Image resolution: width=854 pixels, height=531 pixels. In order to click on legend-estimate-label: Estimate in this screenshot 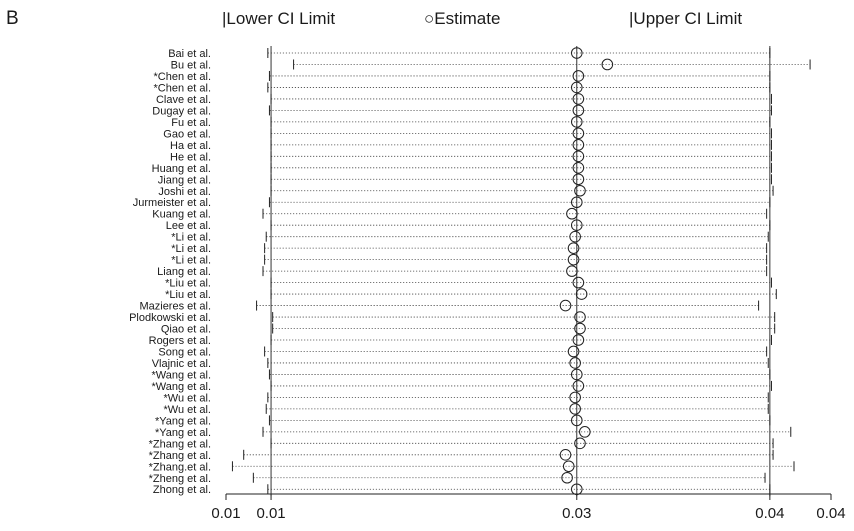, I will do `click(467, 18)`.